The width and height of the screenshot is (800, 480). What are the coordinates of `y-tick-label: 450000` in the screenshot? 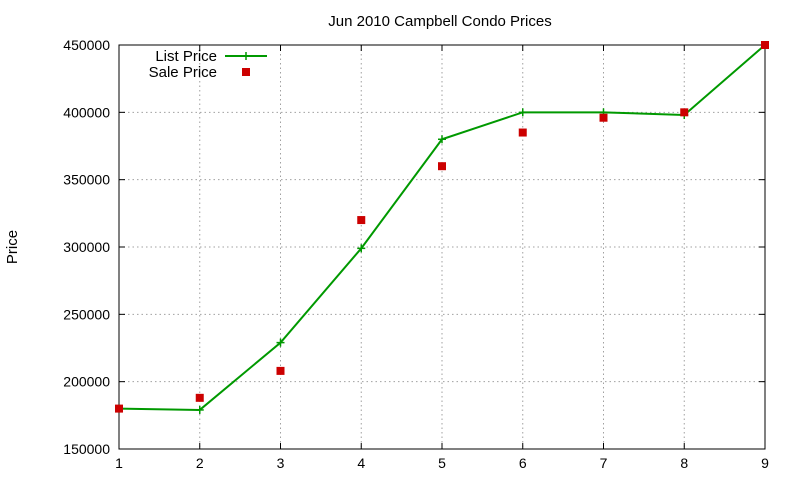 It's located at (86, 45).